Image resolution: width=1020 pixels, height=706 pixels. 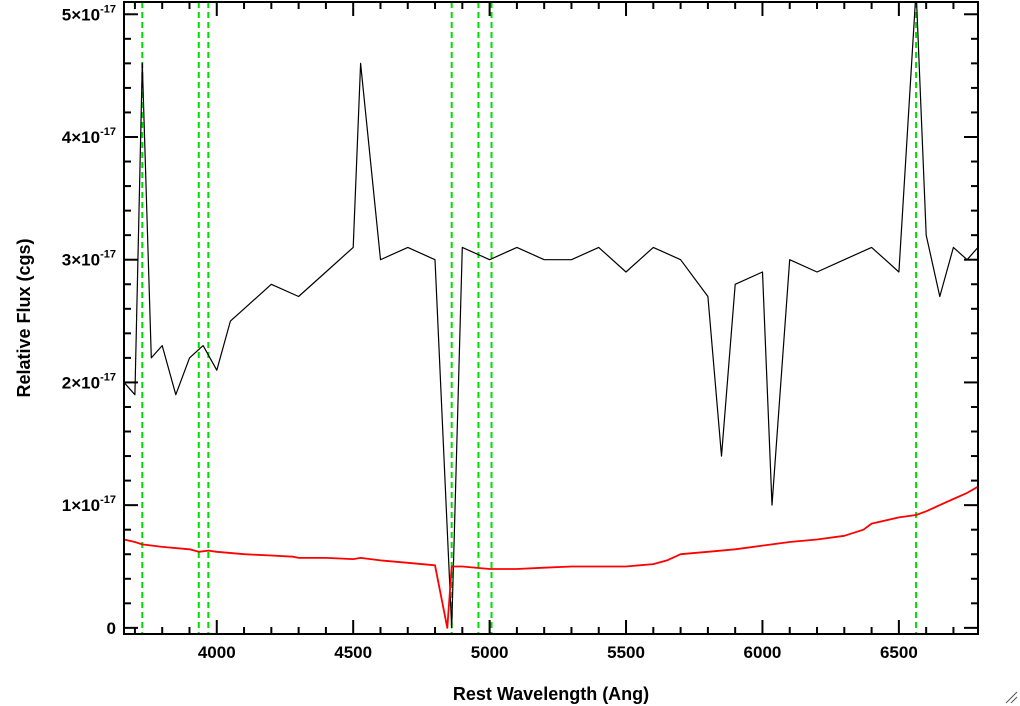 I want to click on y-tick-label: 0, so click(x=111, y=628).